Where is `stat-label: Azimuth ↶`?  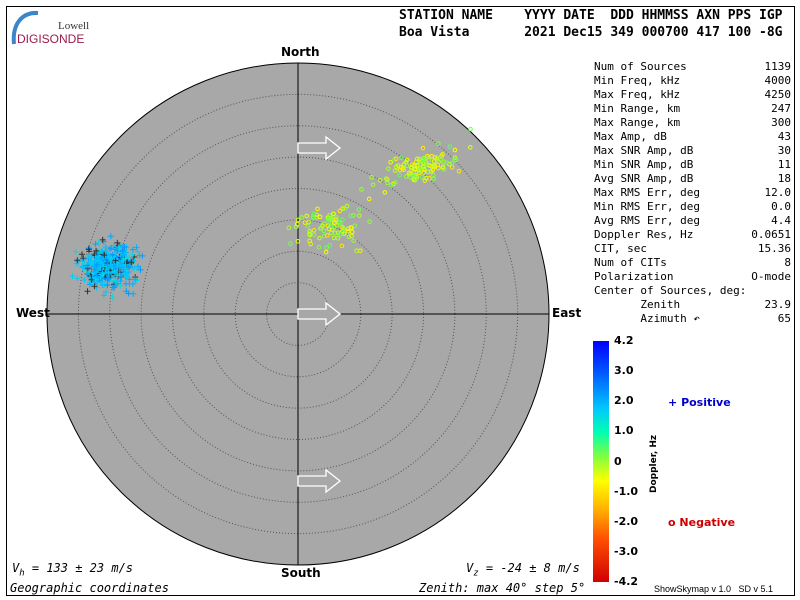
stat-label: Azimuth ↶ is located at coordinates (647, 318).